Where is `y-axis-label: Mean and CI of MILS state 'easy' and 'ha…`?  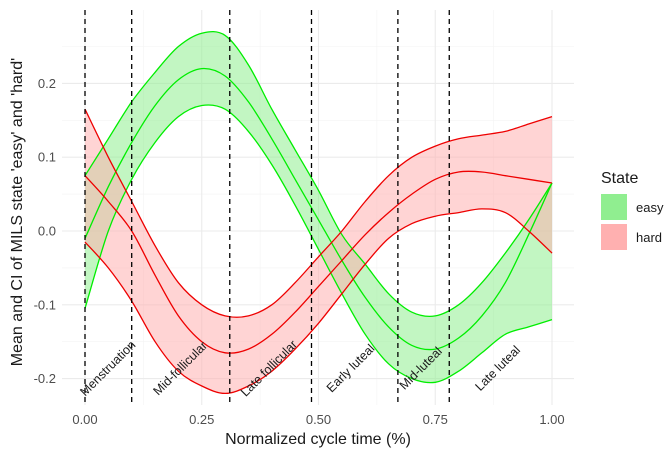 y-axis-label: Mean and CI of MILS state 'easy' and 'ha… is located at coordinates (17, 212).